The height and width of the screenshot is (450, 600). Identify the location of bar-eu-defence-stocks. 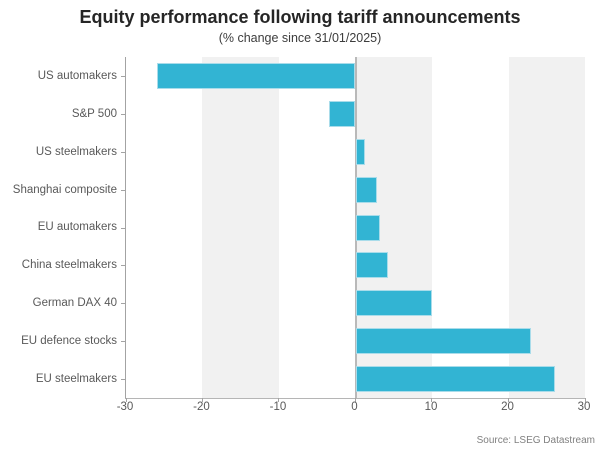
(443, 341).